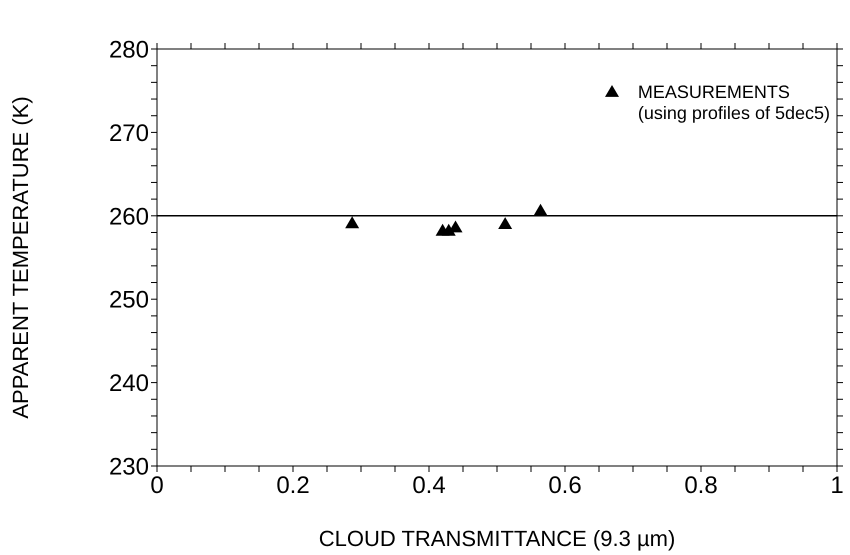  I want to click on y-tick-label: 230, so click(128, 467).